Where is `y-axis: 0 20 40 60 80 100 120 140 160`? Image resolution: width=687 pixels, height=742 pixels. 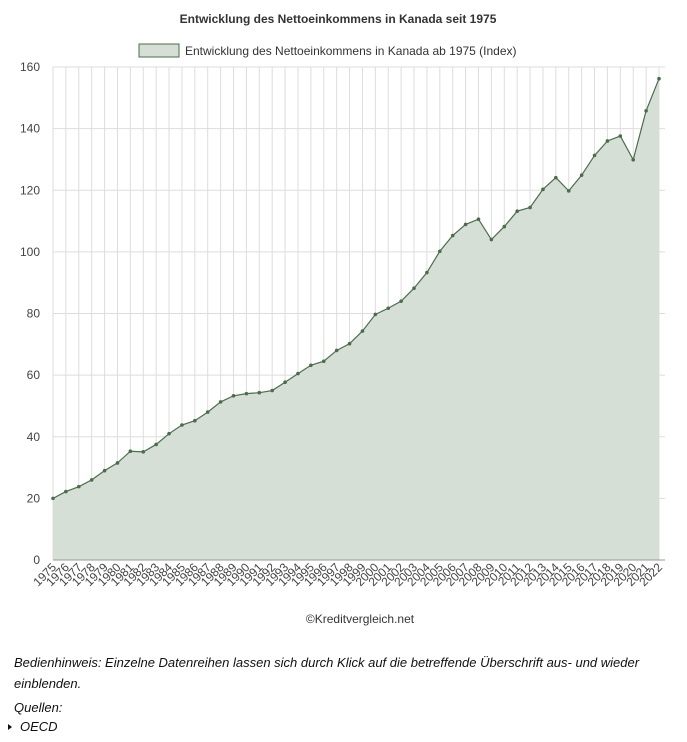 y-axis: 0 20 40 60 80 100 120 140 160 is located at coordinates (30, 313).